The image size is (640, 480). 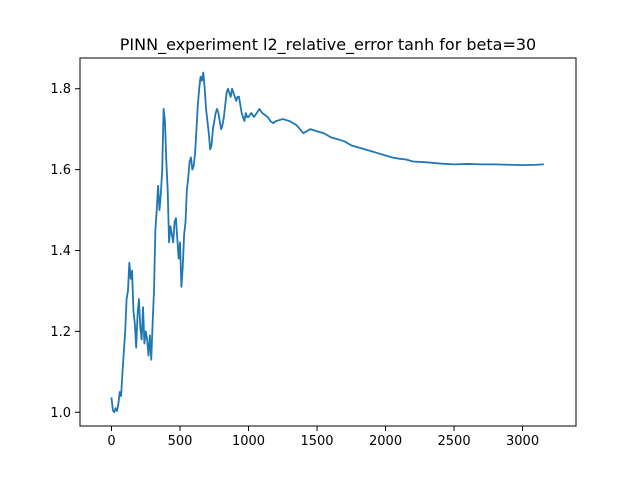 I want to click on y-tick-label: 1.0, so click(x=60, y=413).